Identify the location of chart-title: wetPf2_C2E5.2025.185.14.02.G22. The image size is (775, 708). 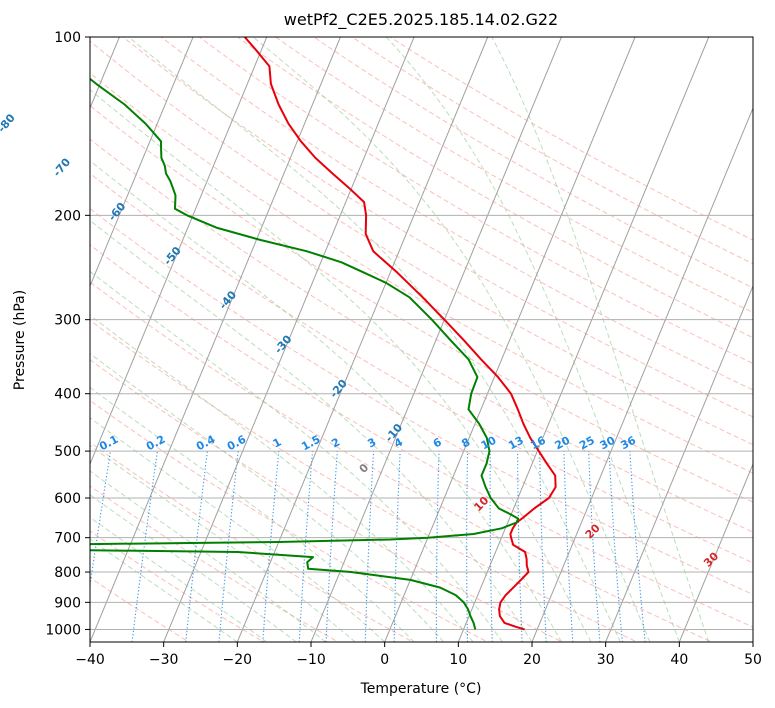
(421, 20).